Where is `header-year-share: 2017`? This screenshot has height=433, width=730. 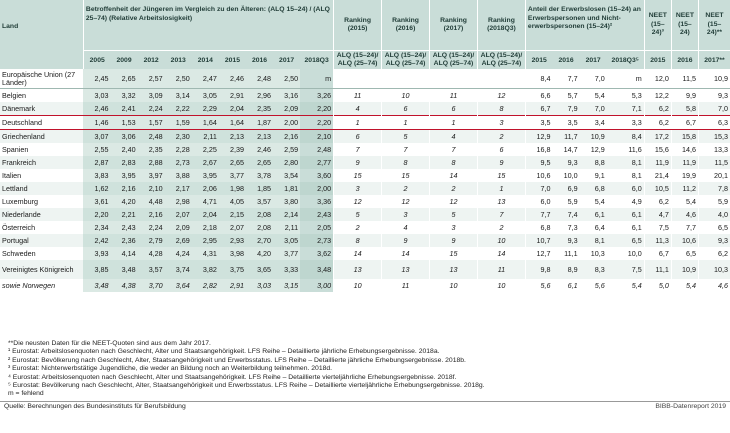 header-year-share: 2017 is located at coordinates (593, 59).